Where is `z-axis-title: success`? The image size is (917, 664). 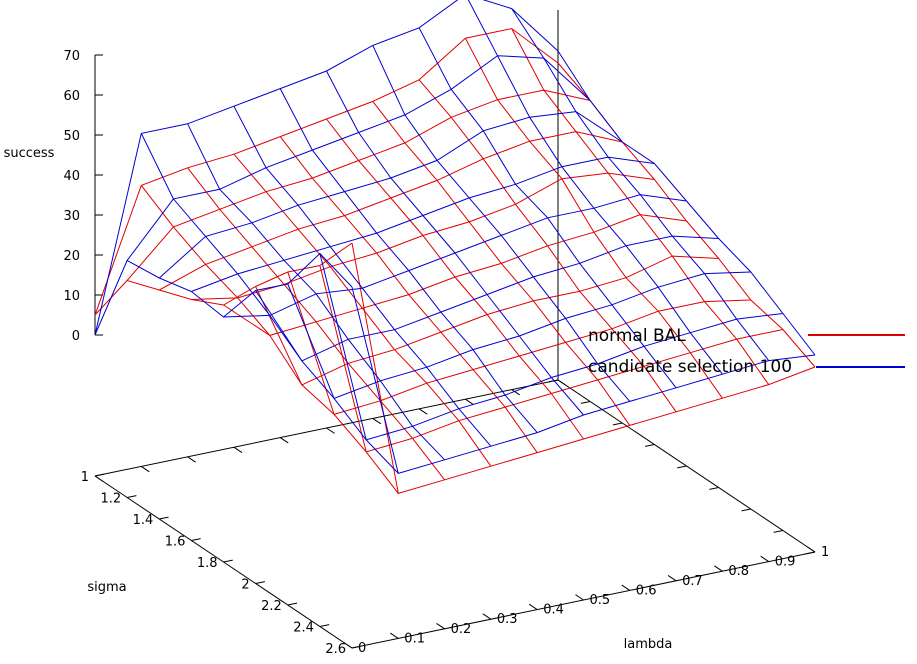 z-axis-title: success is located at coordinates (29, 153).